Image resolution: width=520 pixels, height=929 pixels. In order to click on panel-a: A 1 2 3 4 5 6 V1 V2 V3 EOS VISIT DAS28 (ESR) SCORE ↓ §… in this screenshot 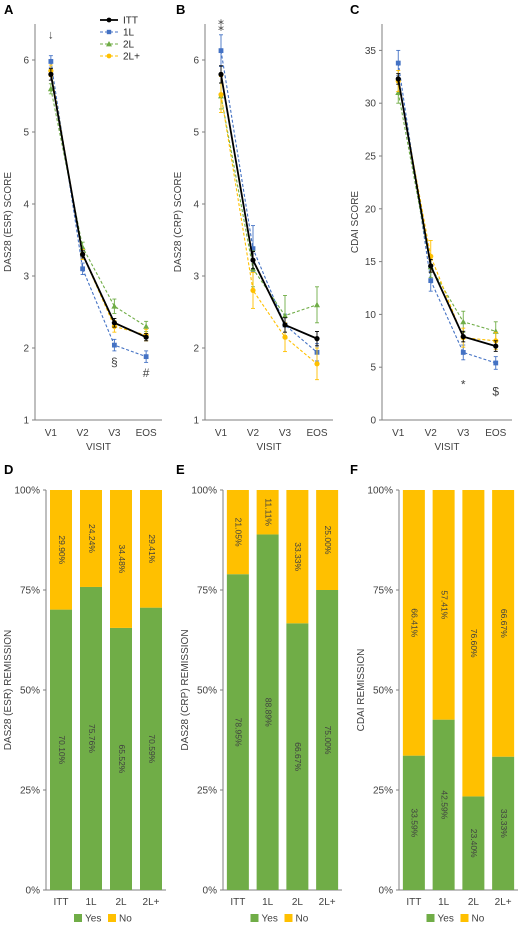, I will do `click(82, 227)`.